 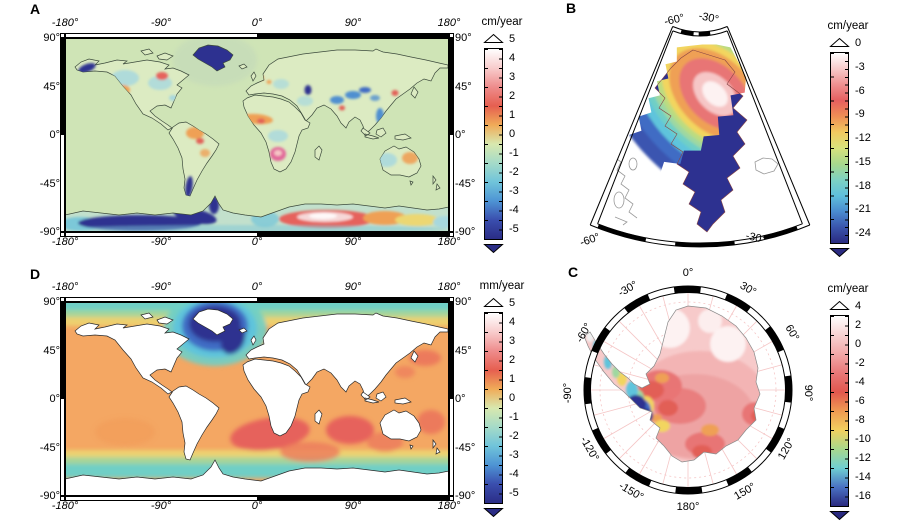 What do you see at coordinates (451, 399) in the screenshot?
I see `panel-d-frame-right` at bounding box center [451, 399].